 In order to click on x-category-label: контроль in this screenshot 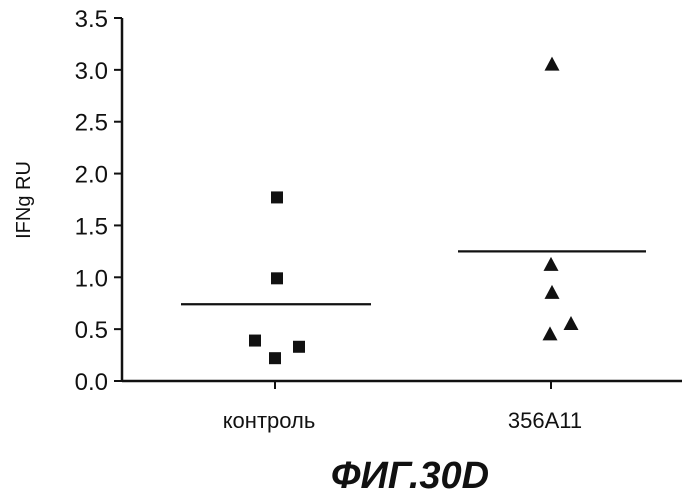, I will do `click(269, 420)`.